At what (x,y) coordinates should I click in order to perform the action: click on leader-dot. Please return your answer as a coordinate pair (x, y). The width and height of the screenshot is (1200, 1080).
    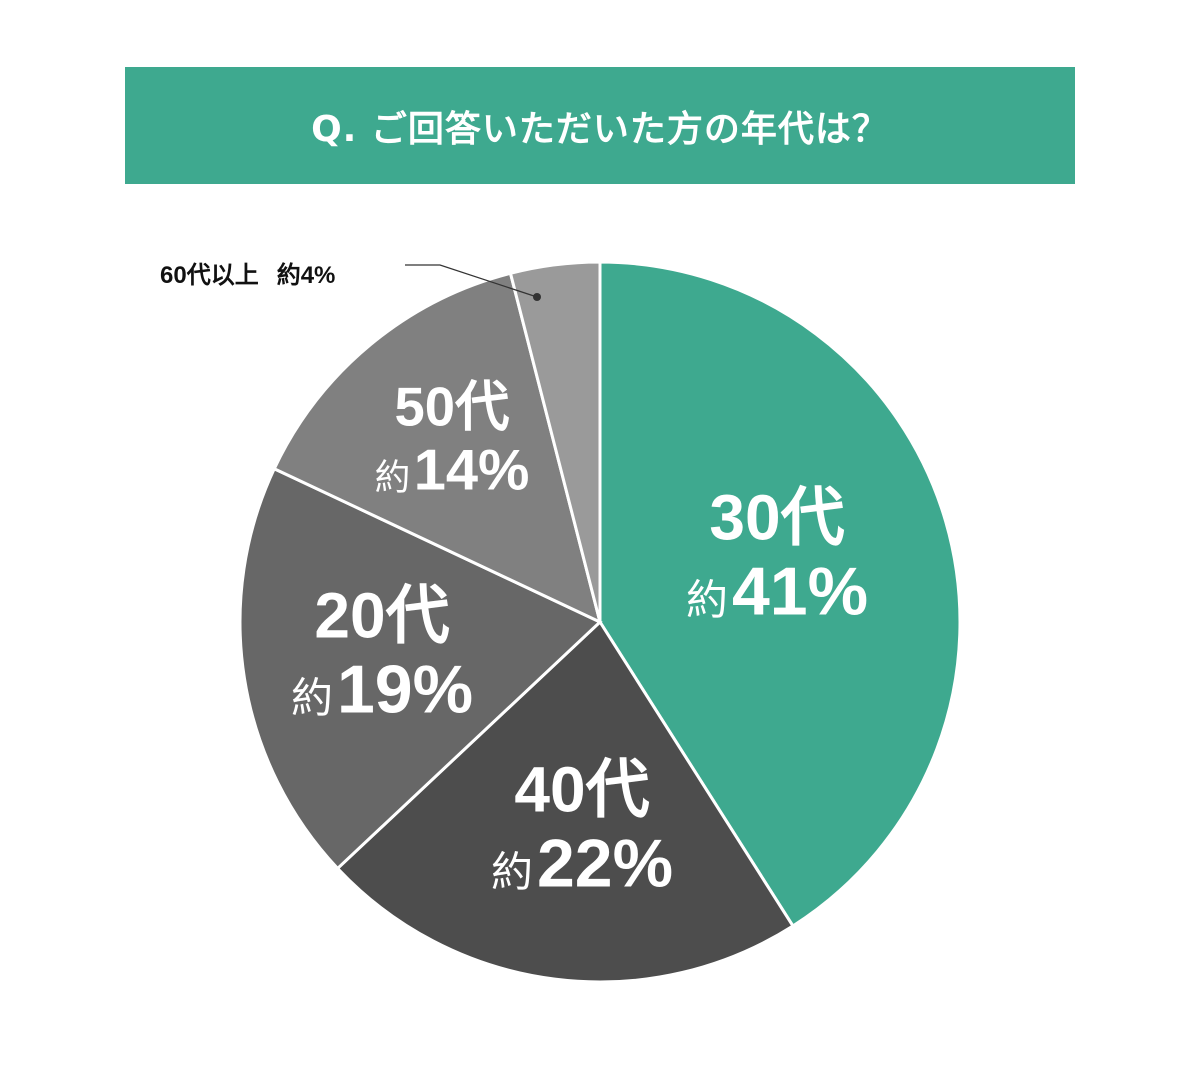
    Looking at the image, I should click on (537, 297).